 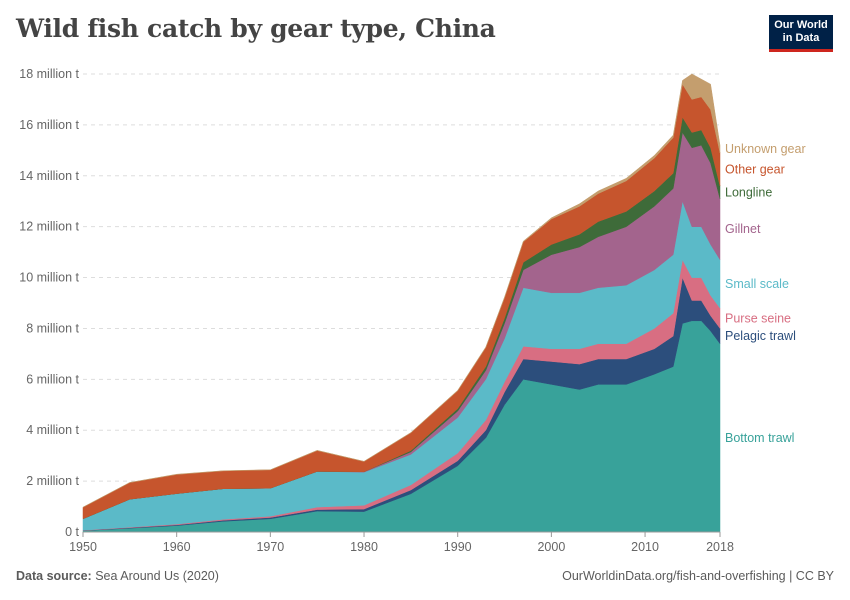 I want to click on logo-line-2: in Data, so click(x=801, y=38).